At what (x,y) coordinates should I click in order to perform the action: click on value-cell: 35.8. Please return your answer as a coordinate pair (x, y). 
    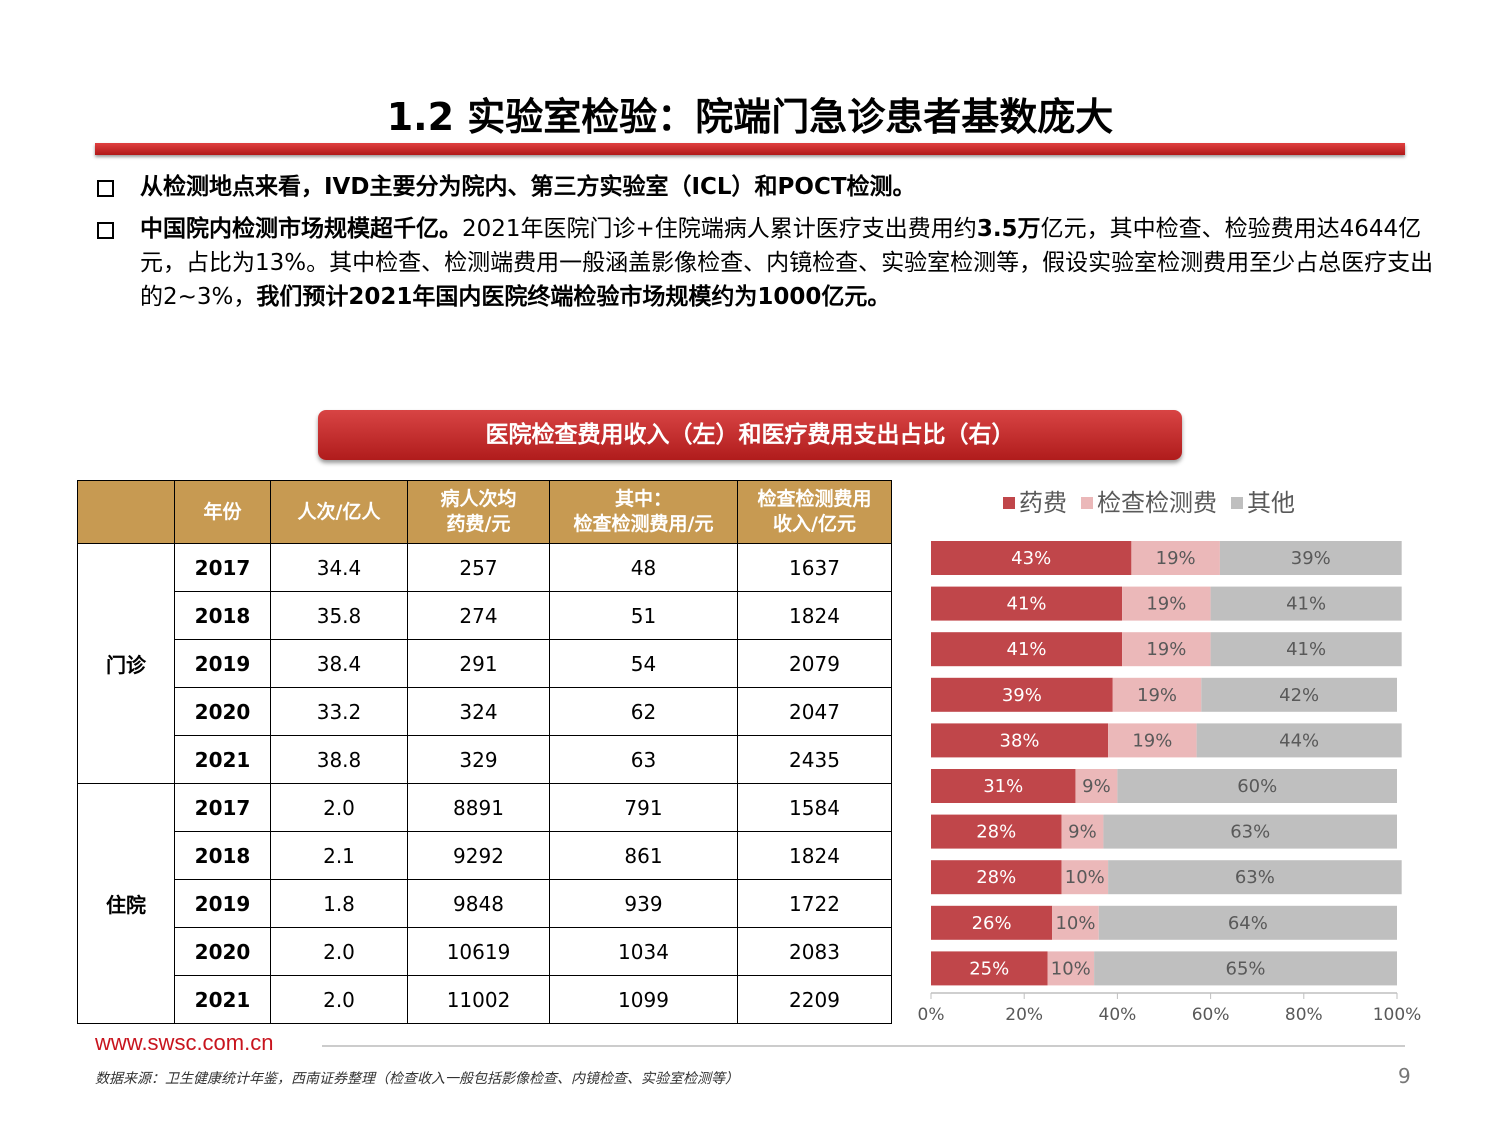
    Looking at the image, I should click on (339, 615).